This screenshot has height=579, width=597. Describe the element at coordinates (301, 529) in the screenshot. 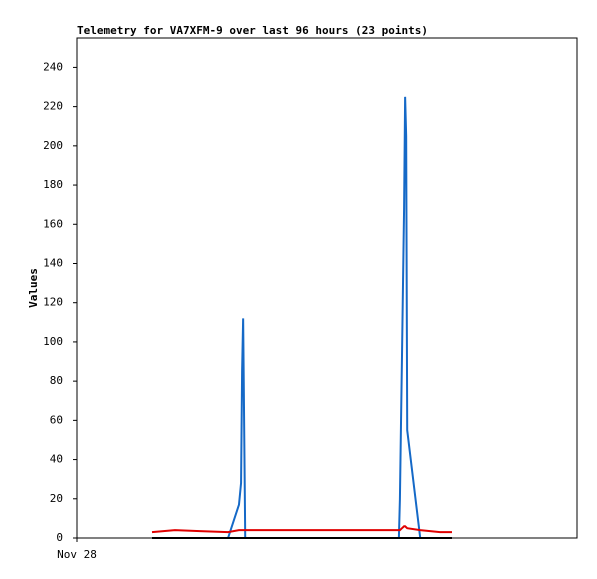

I see `series-line` at that location.